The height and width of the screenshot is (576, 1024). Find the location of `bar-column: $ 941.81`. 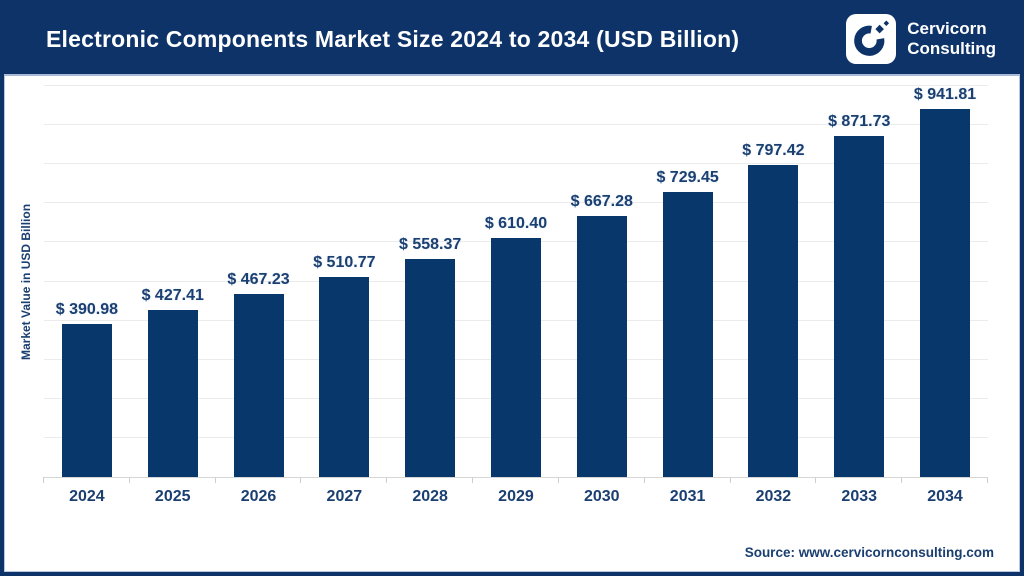

bar-column: $ 941.81 is located at coordinates (945, 281).